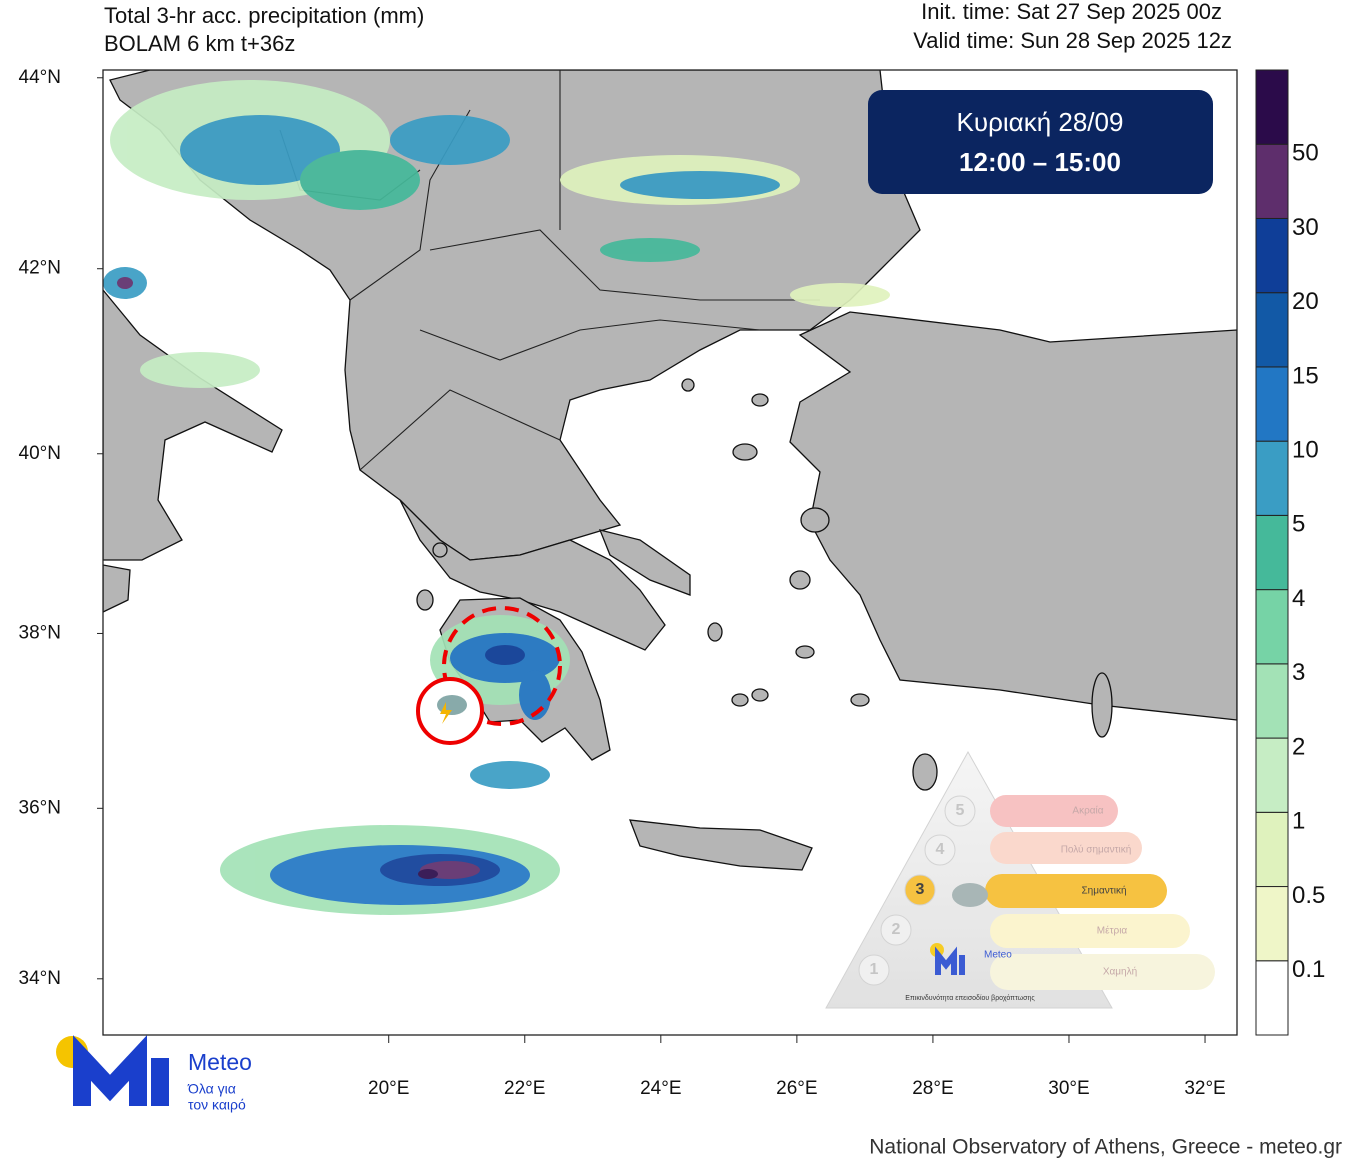  Describe the element at coordinates (1298, 598) in the screenshot. I see `colorbar-label: 4` at that location.